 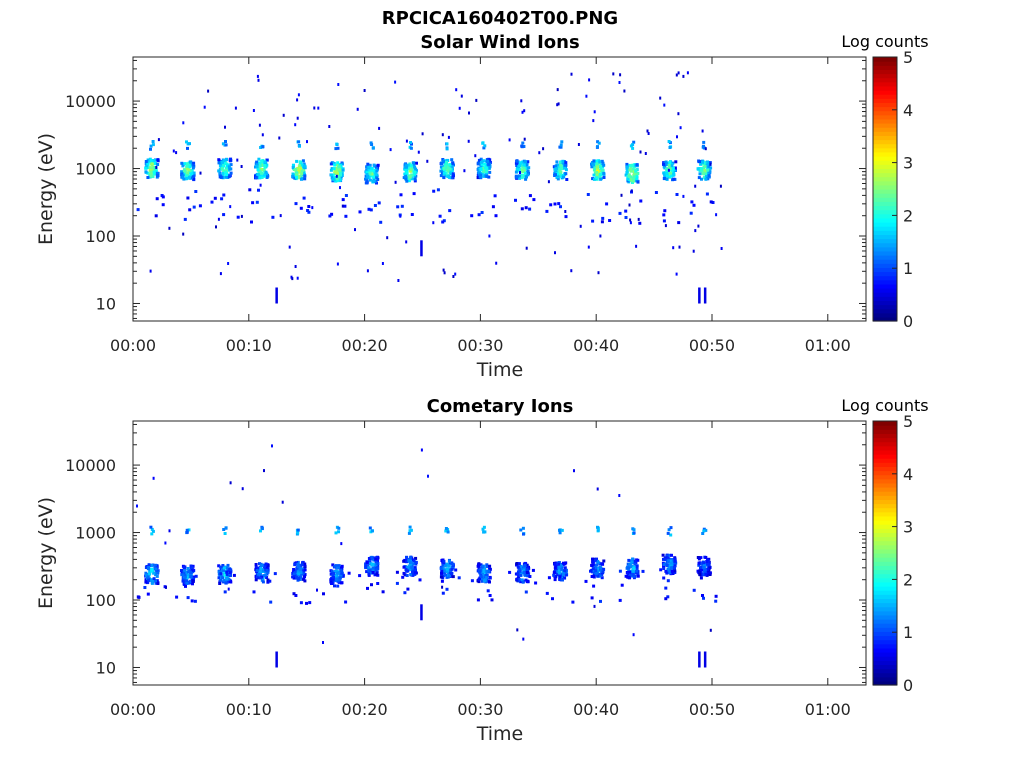 What do you see at coordinates (885, 553) in the screenshot?
I see `colorbar-frame` at bounding box center [885, 553].